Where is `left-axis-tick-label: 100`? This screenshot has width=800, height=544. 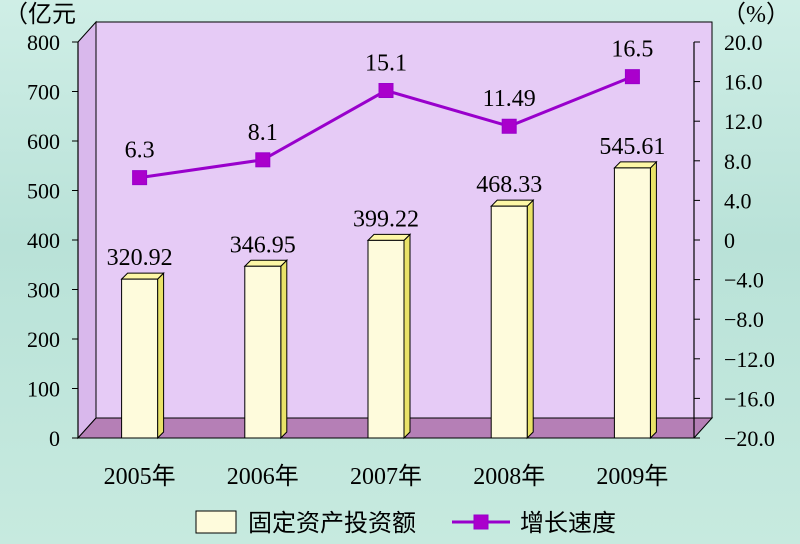
left-axis-tick-label: 100 is located at coordinates (43, 389).